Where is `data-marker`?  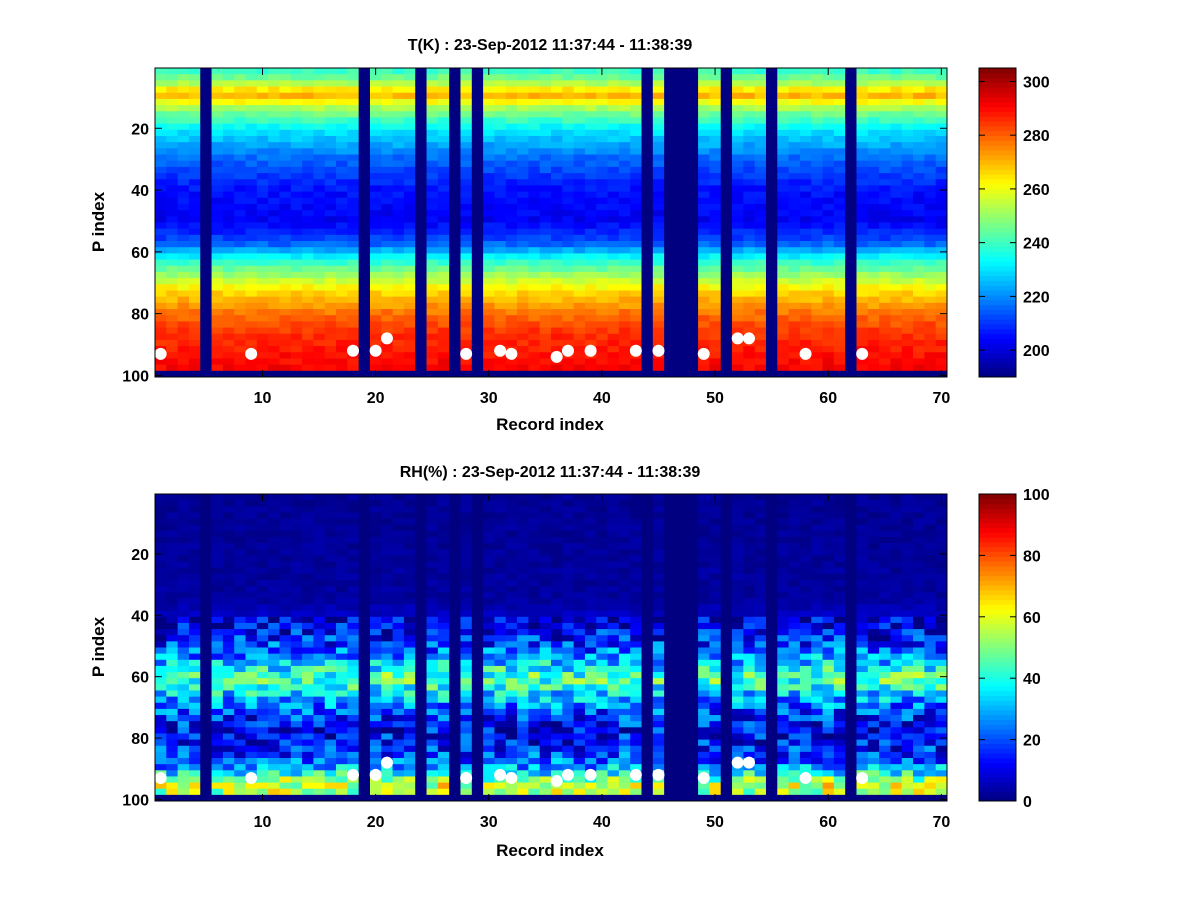
data-marker is located at coordinates (737, 338).